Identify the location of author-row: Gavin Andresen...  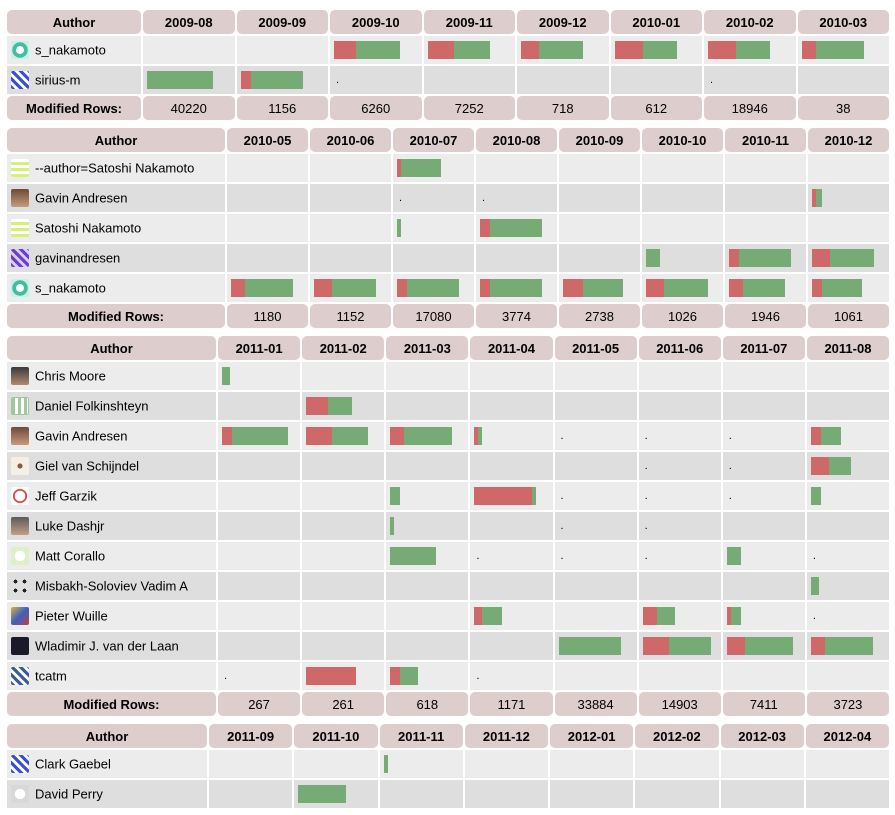
(448, 198).